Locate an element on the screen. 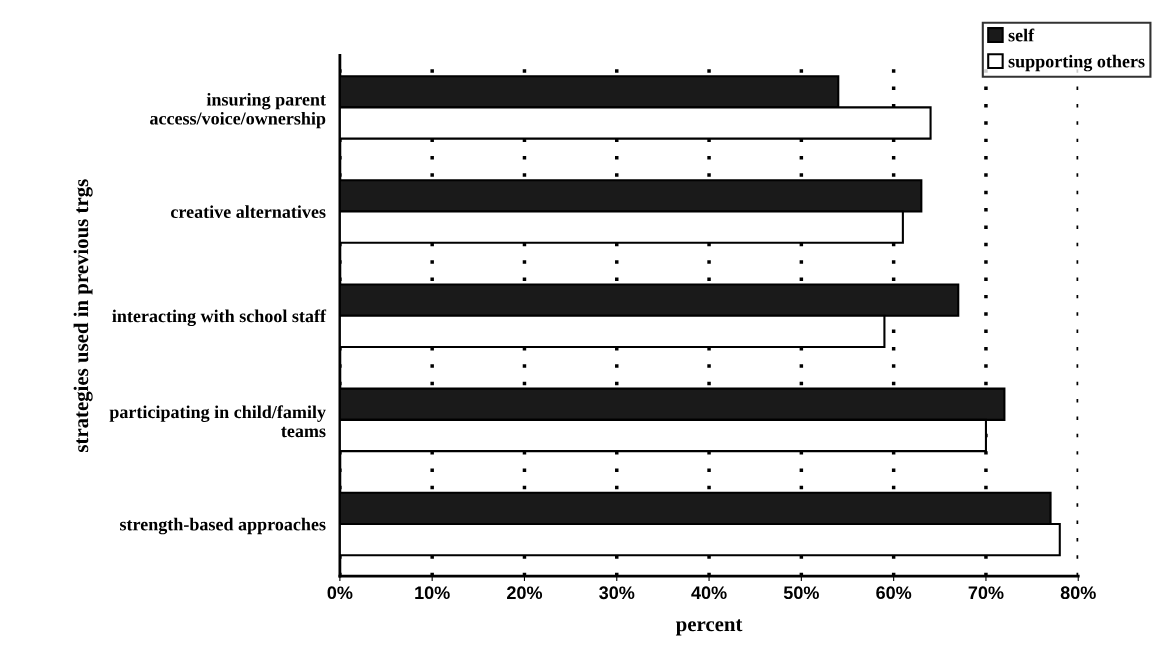  x-tick-label: 50% is located at coordinates (801, 593).